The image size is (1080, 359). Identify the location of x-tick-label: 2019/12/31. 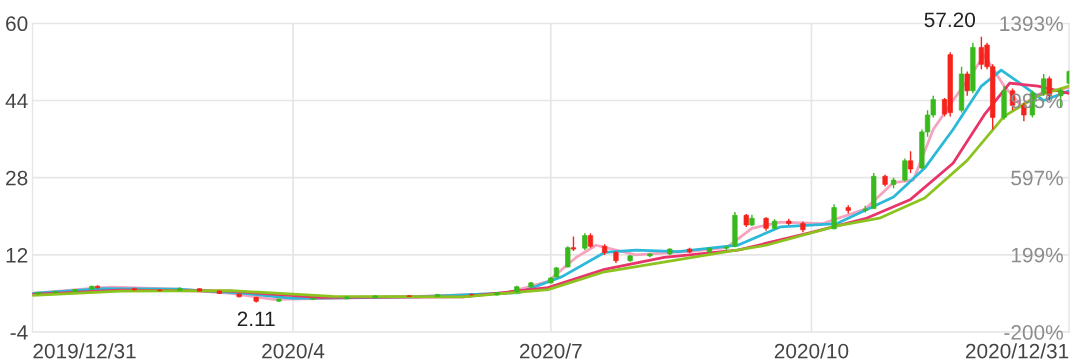
(84, 351).